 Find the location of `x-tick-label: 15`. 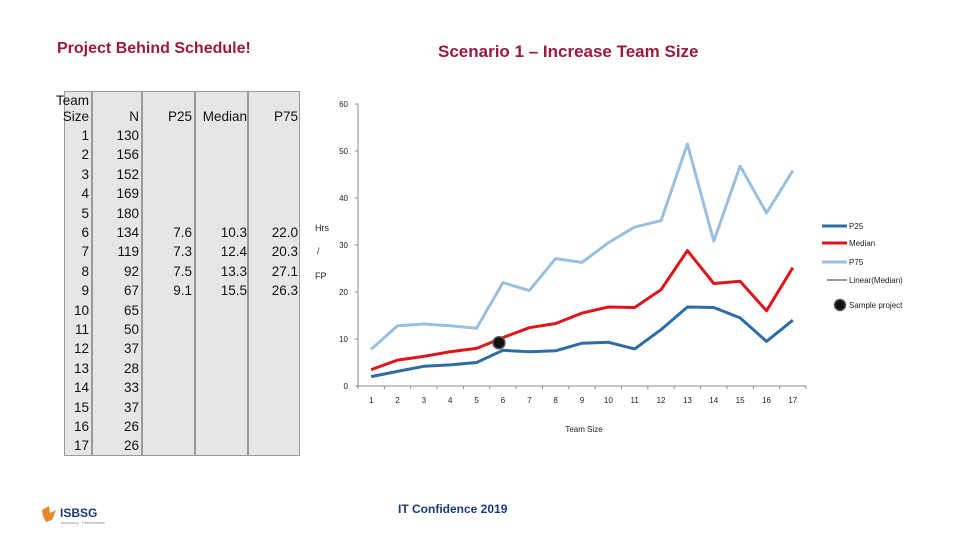

x-tick-label: 15 is located at coordinates (740, 400).